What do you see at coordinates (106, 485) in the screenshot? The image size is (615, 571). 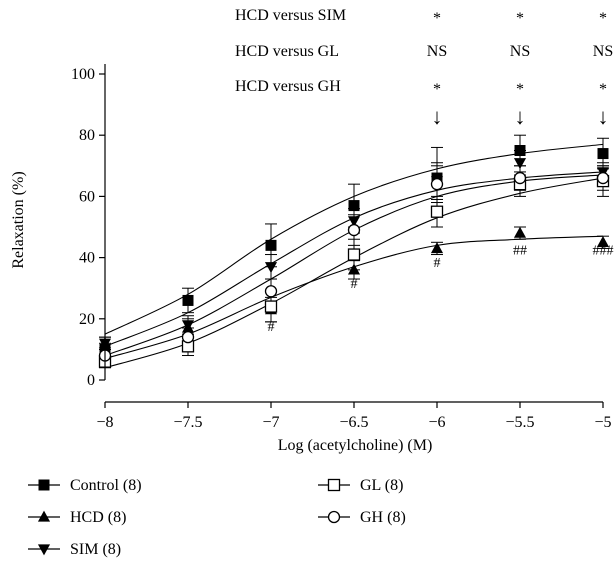 I see `legend-label: Control (8)` at bounding box center [106, 485].